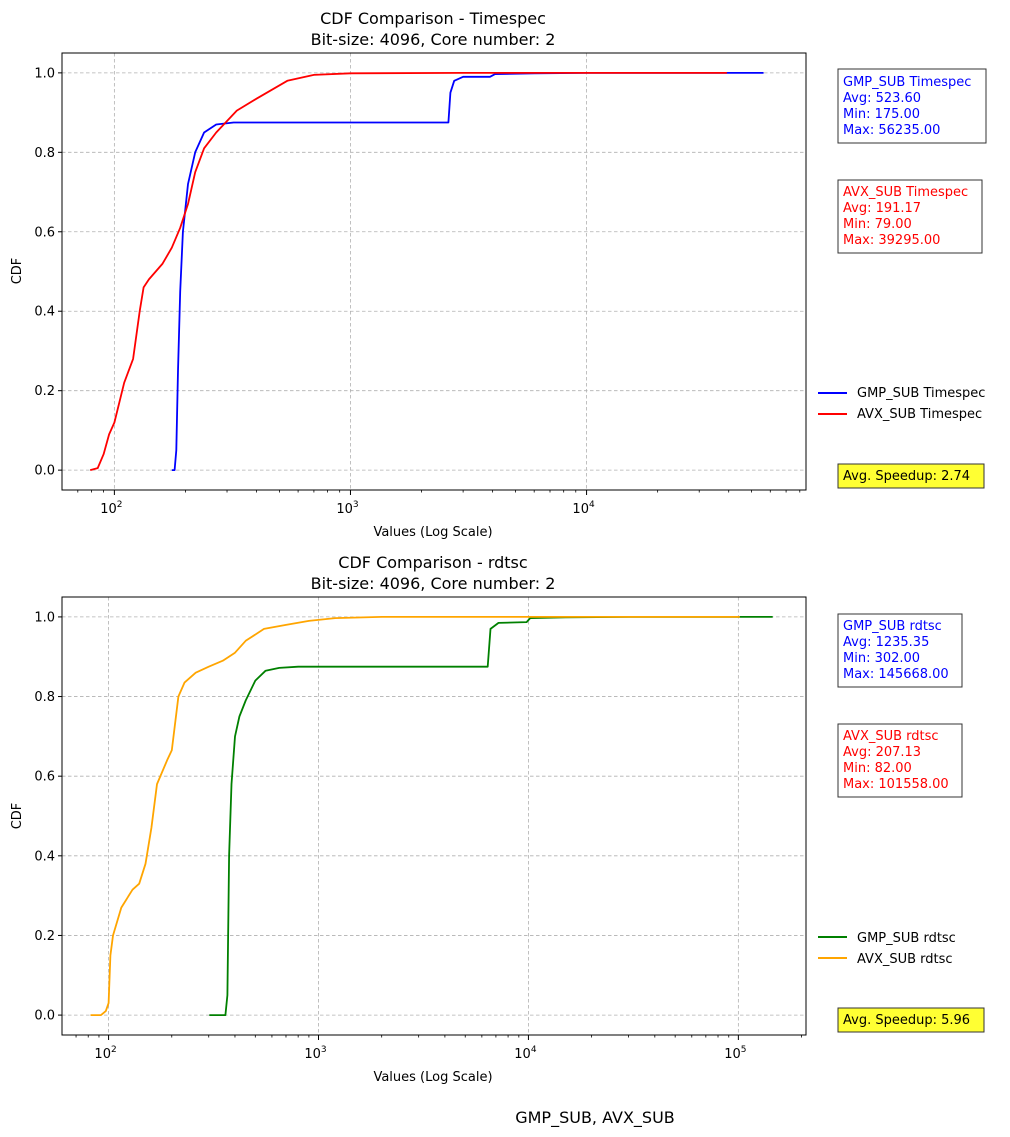  I want to click on stats-label: GMP_SUB rdtsc, so click(892, 626).